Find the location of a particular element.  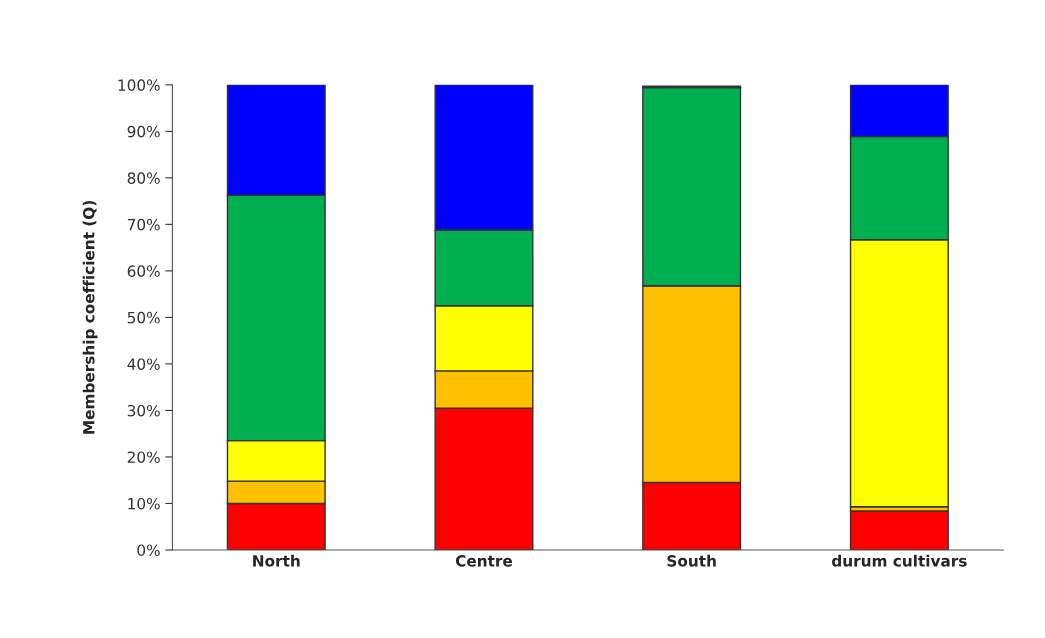

y-tick-label: 100% is located at coordinates (139, 85).